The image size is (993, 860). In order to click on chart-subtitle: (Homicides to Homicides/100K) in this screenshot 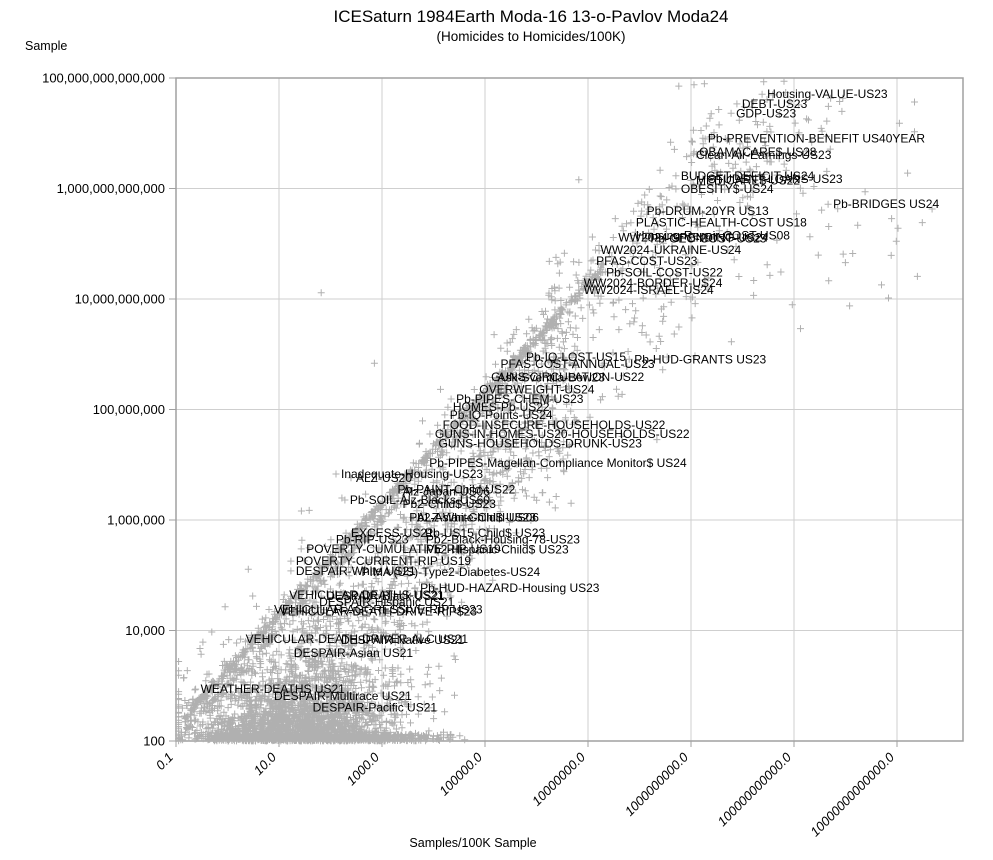, I will do `click(530, 36)`.